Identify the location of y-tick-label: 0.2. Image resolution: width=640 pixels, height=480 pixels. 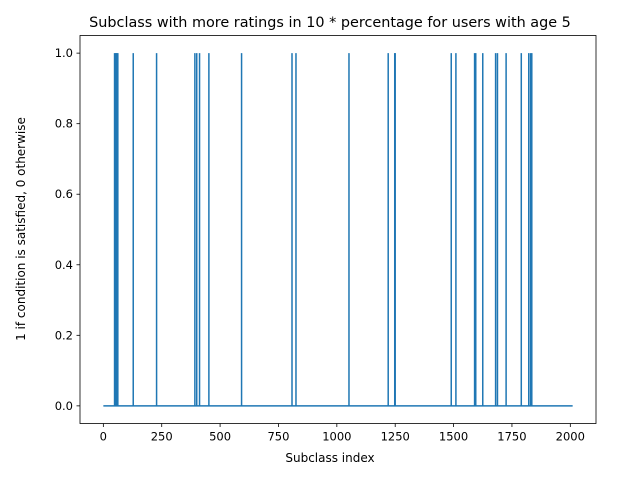
(64, 335).